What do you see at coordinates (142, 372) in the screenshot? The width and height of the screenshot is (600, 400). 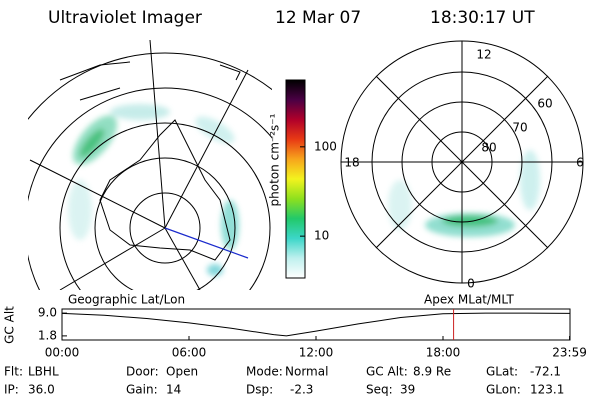 I see `status-label: Door:` at bounding box center [142, 372].